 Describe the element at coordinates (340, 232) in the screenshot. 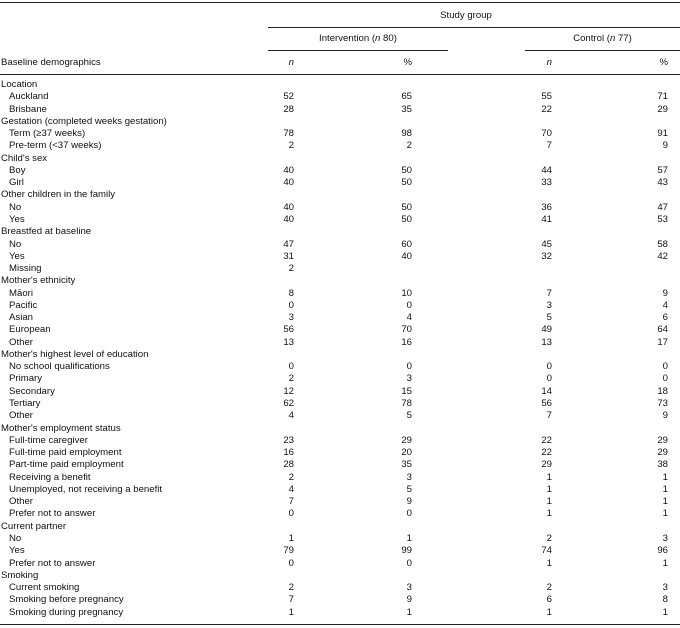

I see `category-heading-row: Breastfed at baseline` at that location.